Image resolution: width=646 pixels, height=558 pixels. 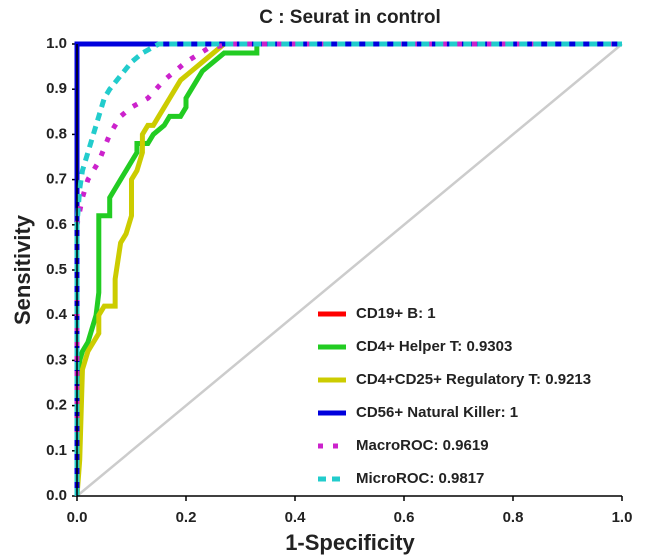 I want to click on x-tick-label: 0.0, so click(x=77, y=517).